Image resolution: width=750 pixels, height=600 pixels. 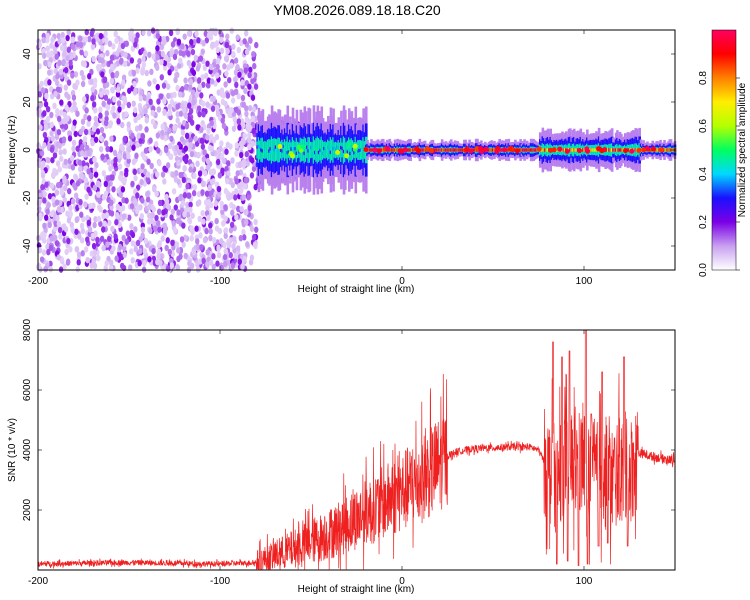 What do you see at coordinates (27, 54) in the screenshot?
I see `spectrogram-y-tick-label: 40` at bounding box center [27, 54].